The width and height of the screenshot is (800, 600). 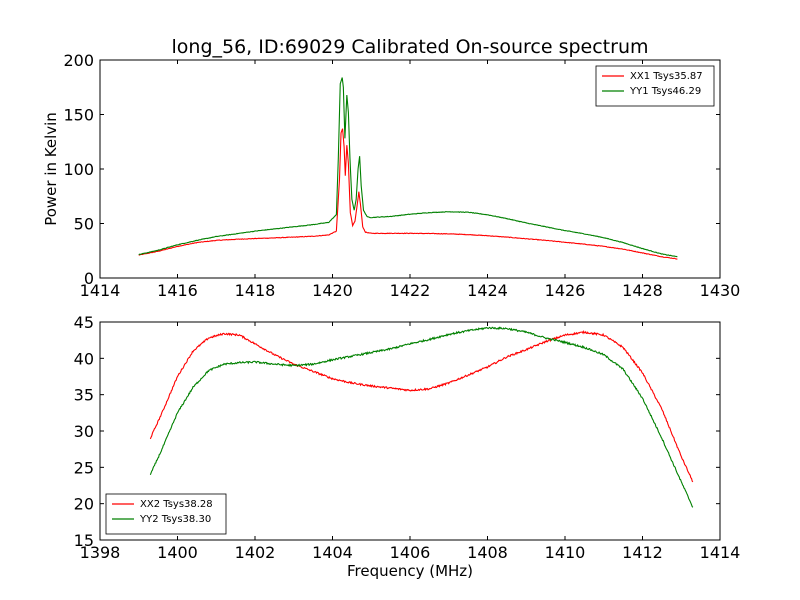 I want to click on y-tick-label: 25, so click(x=84, y=467).